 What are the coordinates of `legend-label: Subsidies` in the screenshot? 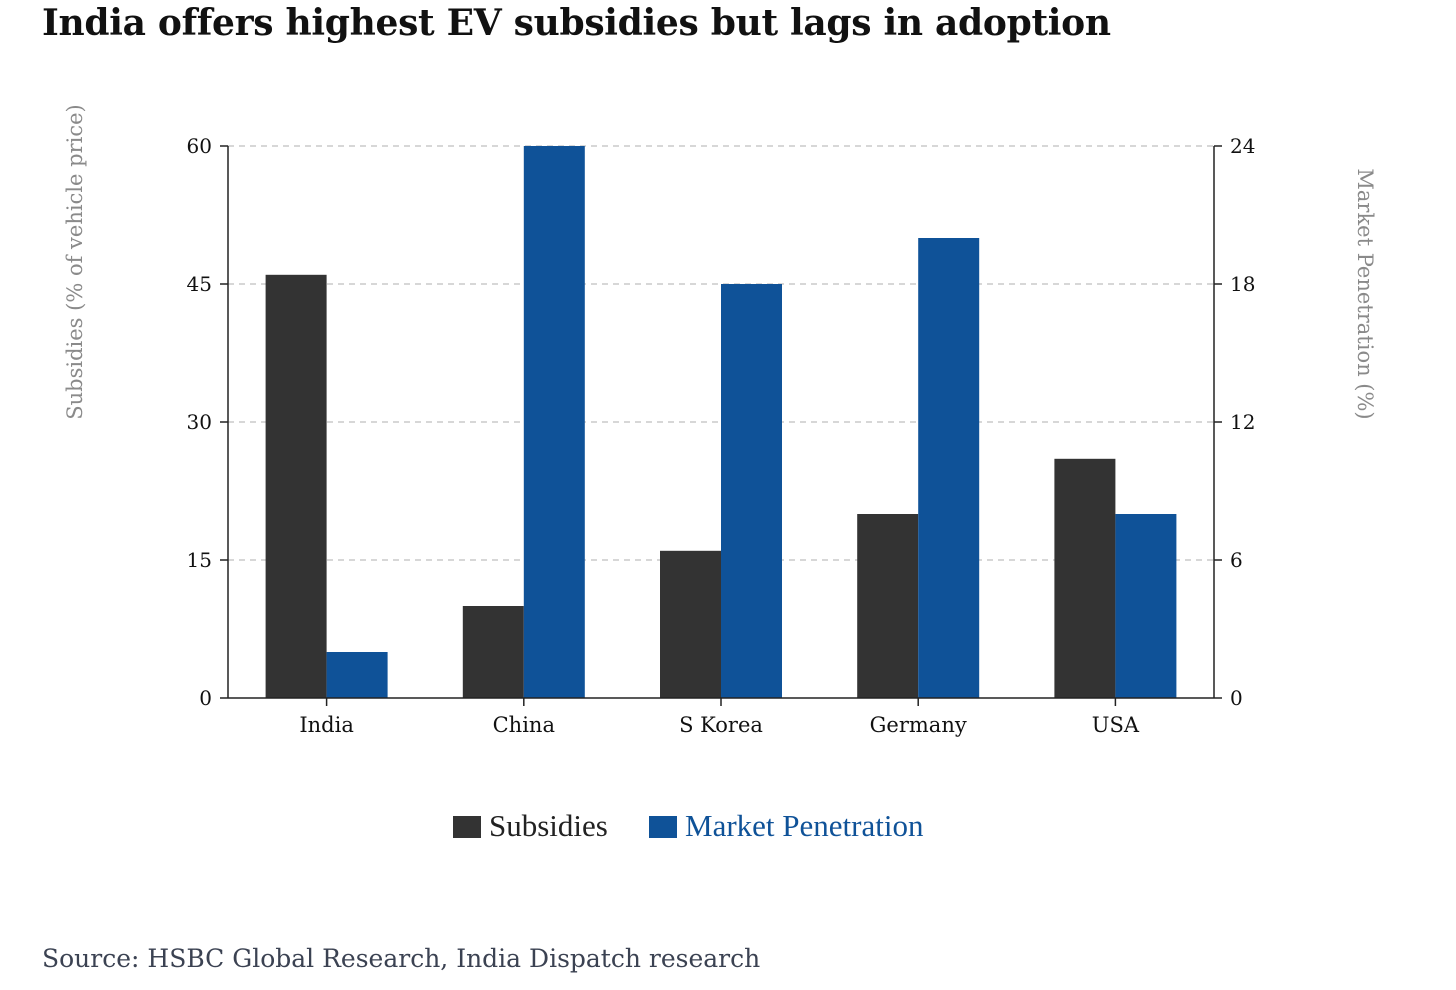 It's located at (548, 825).